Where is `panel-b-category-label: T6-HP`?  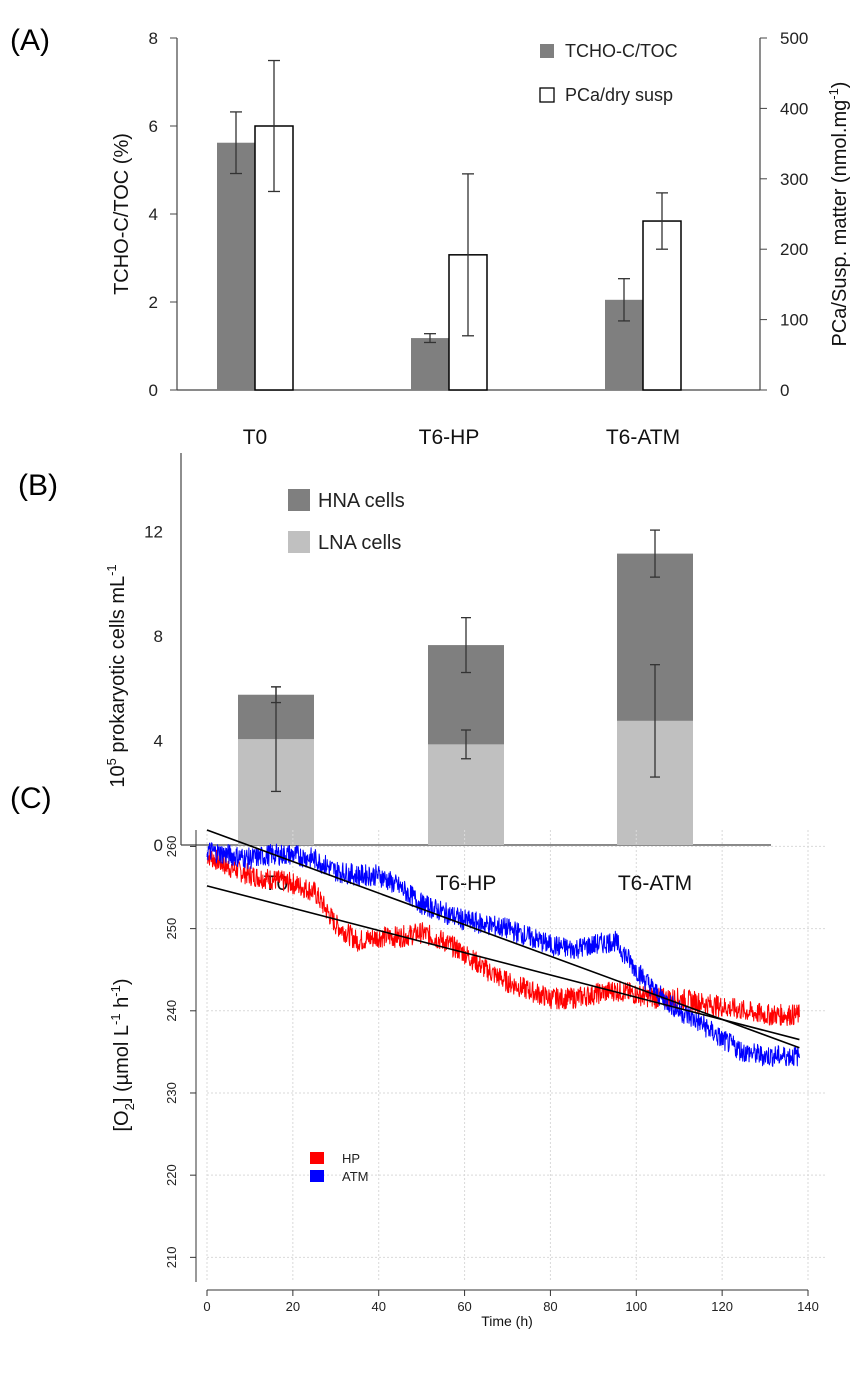 panel-b-category-label: T6-HP is located at coordinates (466, 883).